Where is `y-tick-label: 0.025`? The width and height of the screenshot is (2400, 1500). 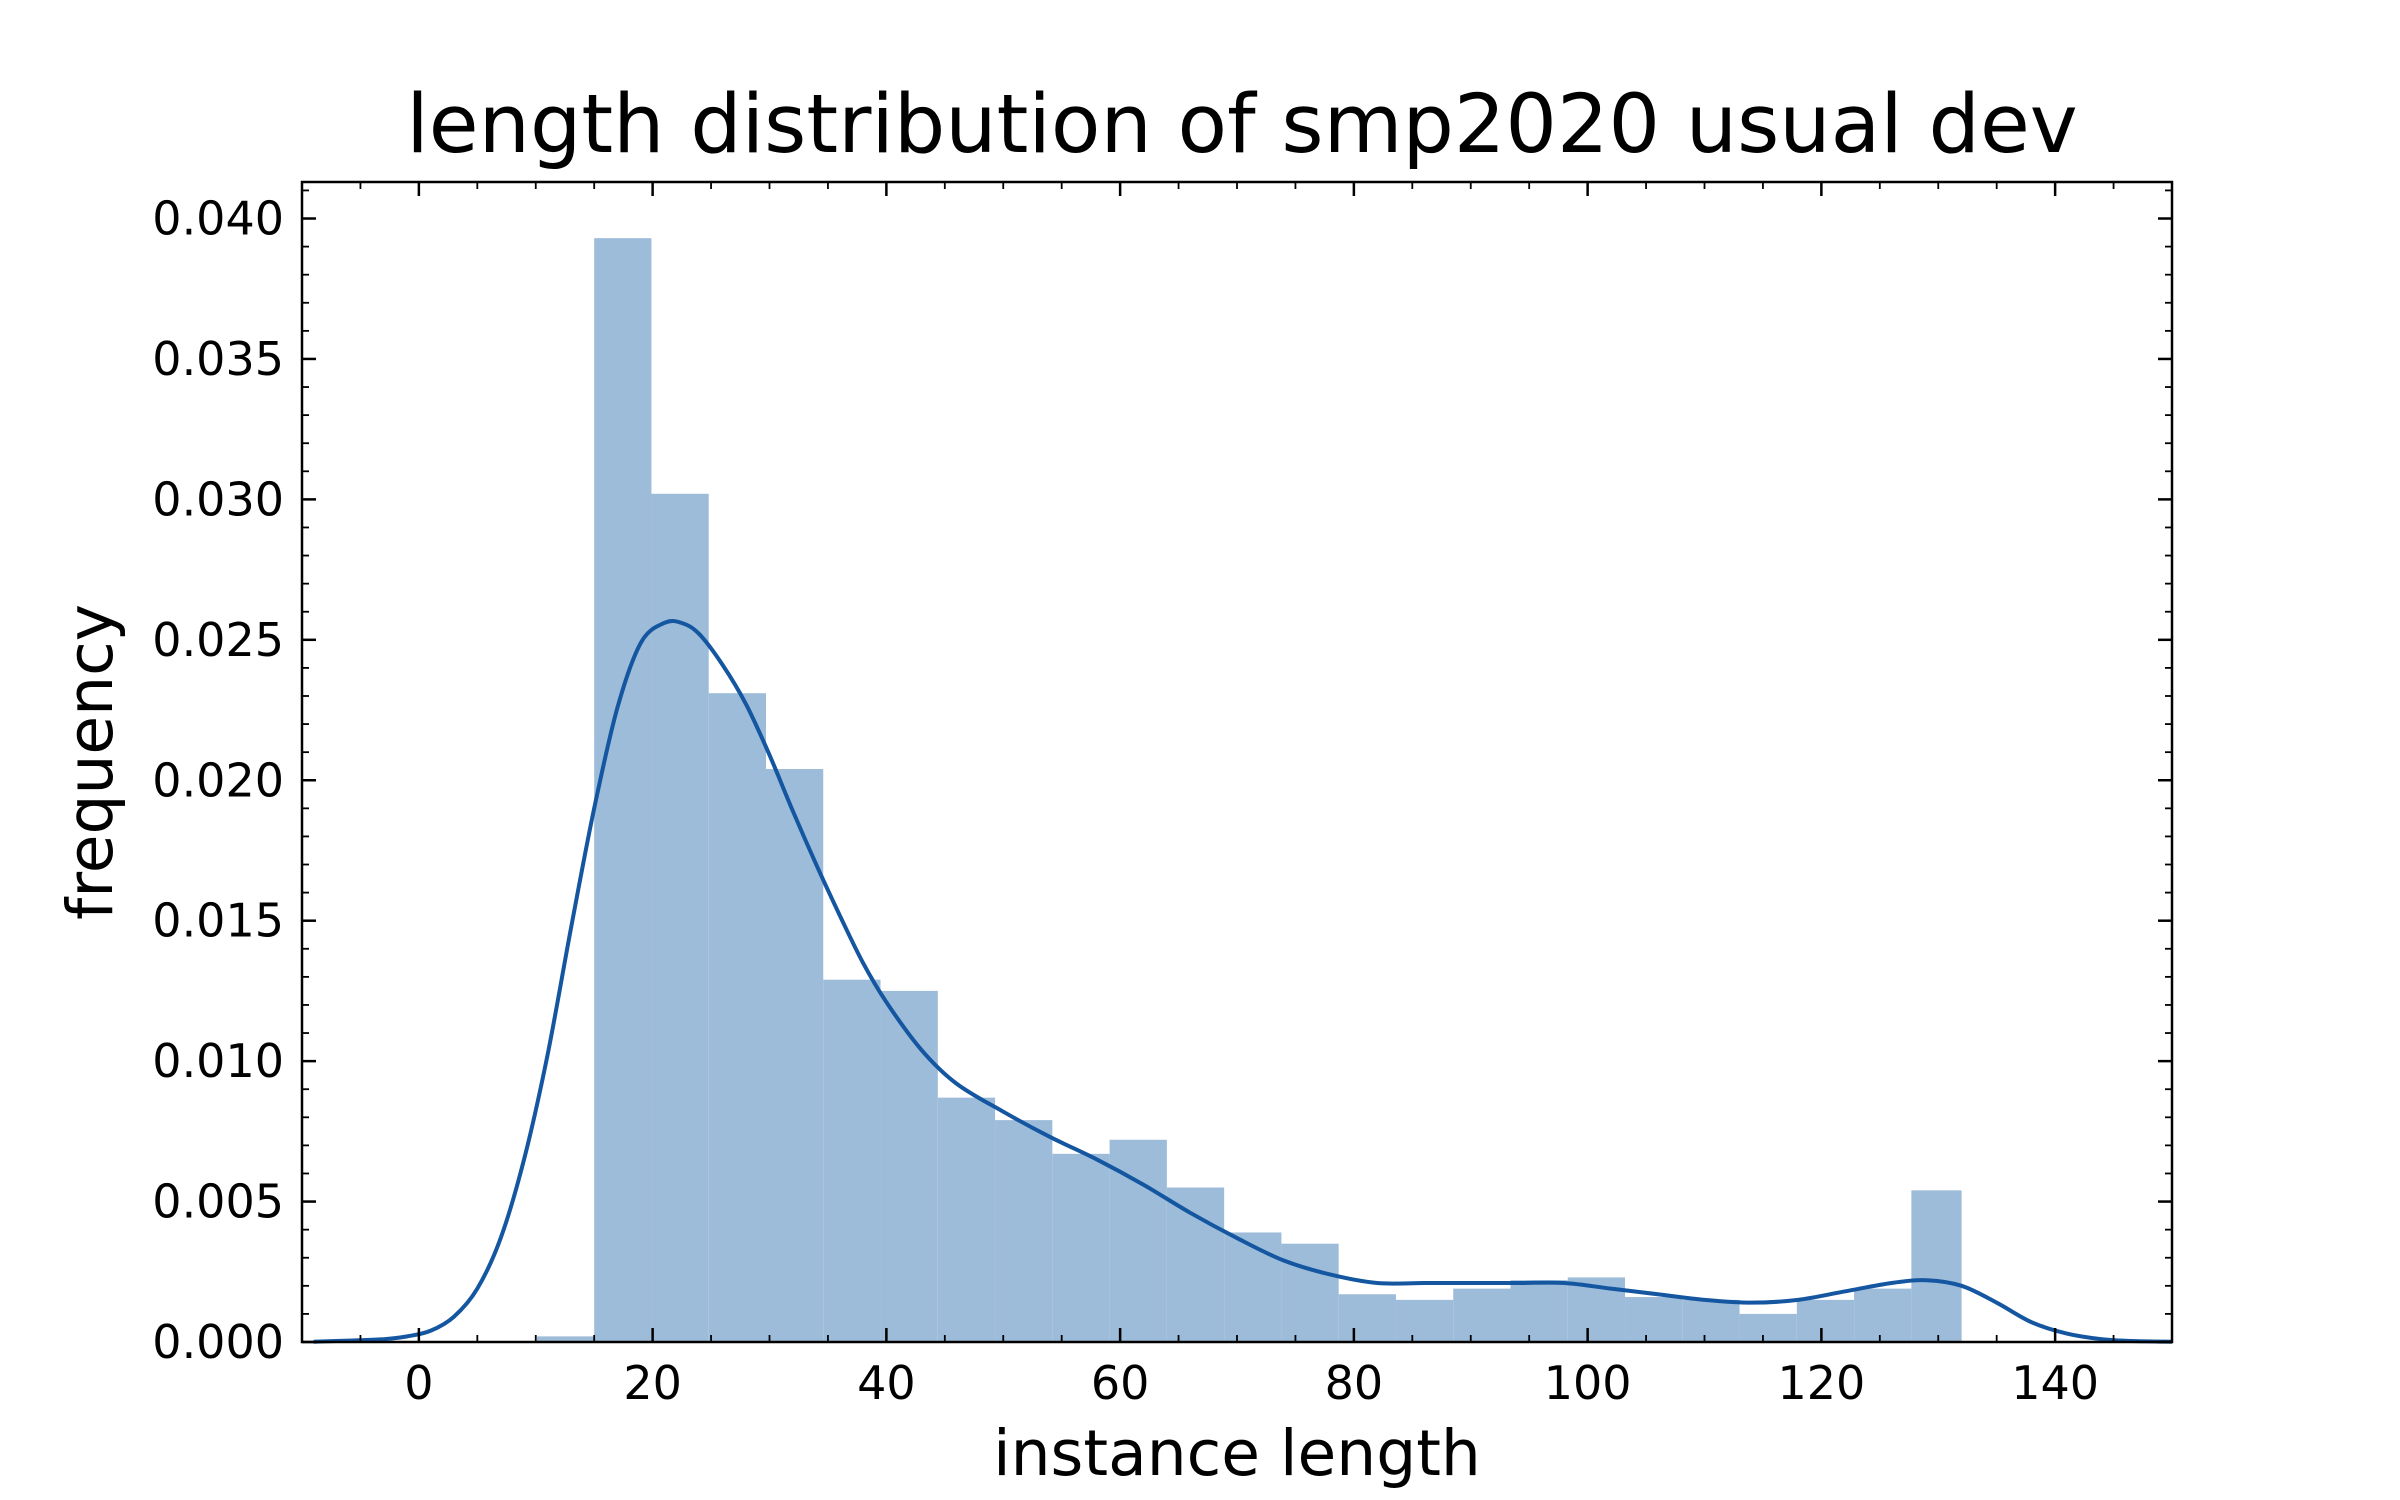
y-tick-label: 0.025 is located at coordinates (218, 640).